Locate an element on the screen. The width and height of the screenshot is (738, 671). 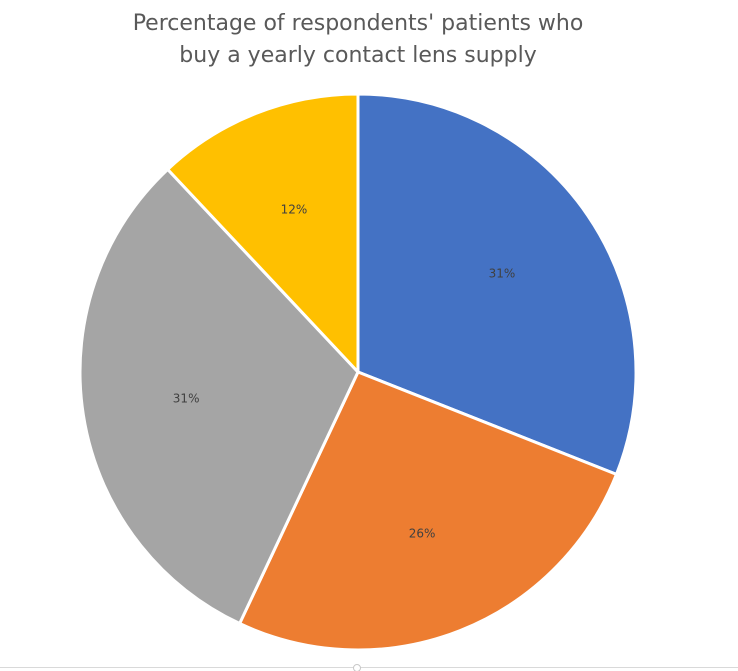
pie-slice-label-4: 12% is located at coordinates (294, 210).